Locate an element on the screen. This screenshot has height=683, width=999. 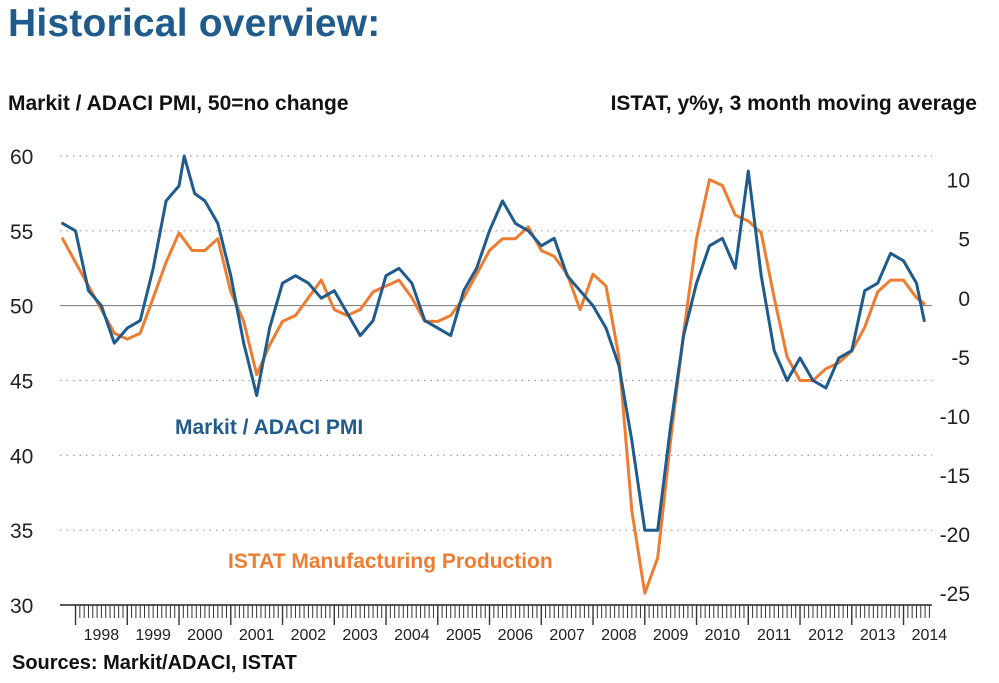
x-tick-label: 2009 is located at coordinates (671, 635).